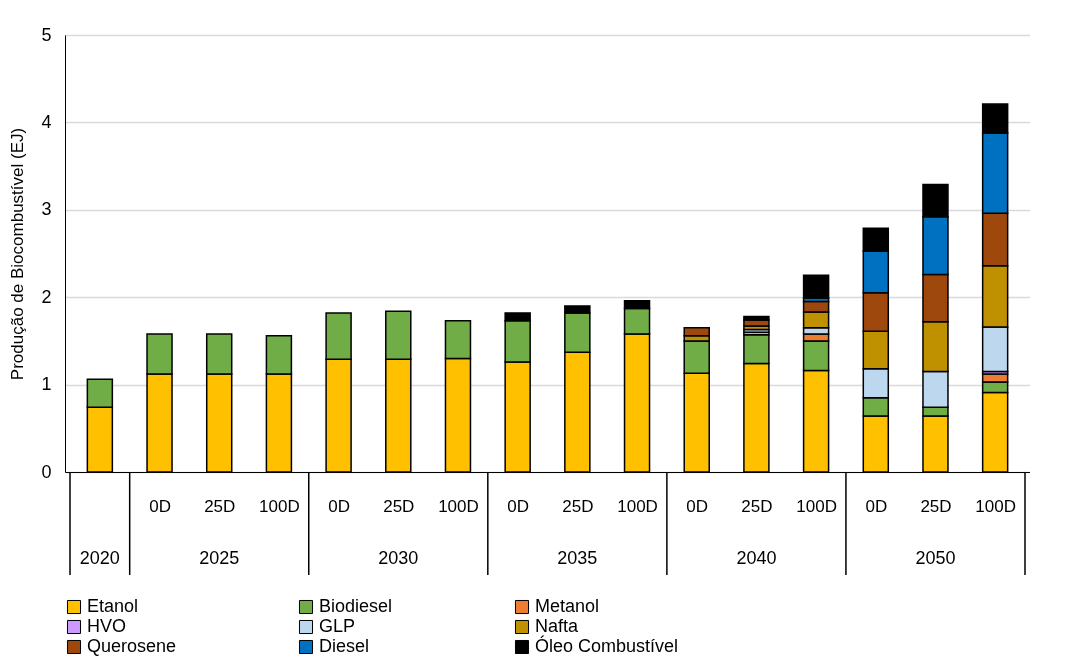 This screenshot has width=1083, height=664. Describe the element at coordinates (816, 286) in the screenshot. I see `bar` at that location.